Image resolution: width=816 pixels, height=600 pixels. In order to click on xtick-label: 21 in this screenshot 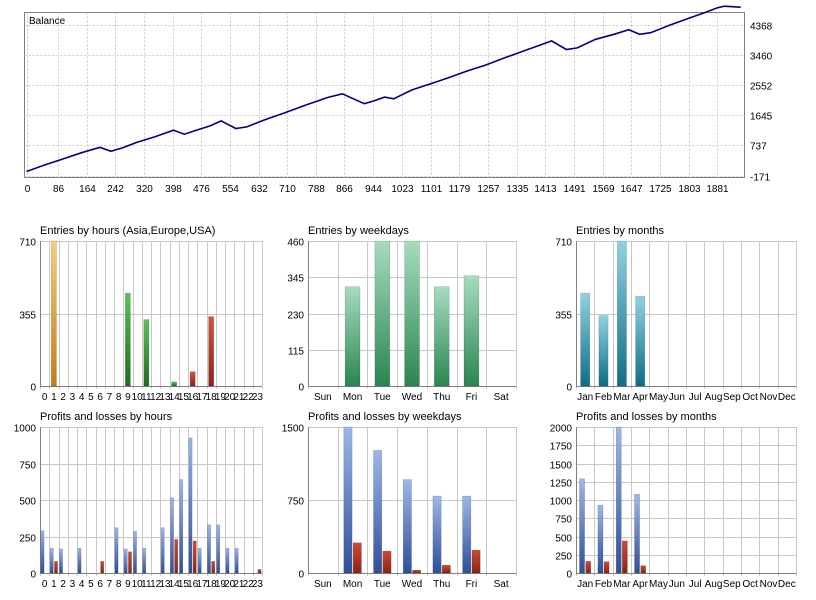, I will do `click(239, 397)`.